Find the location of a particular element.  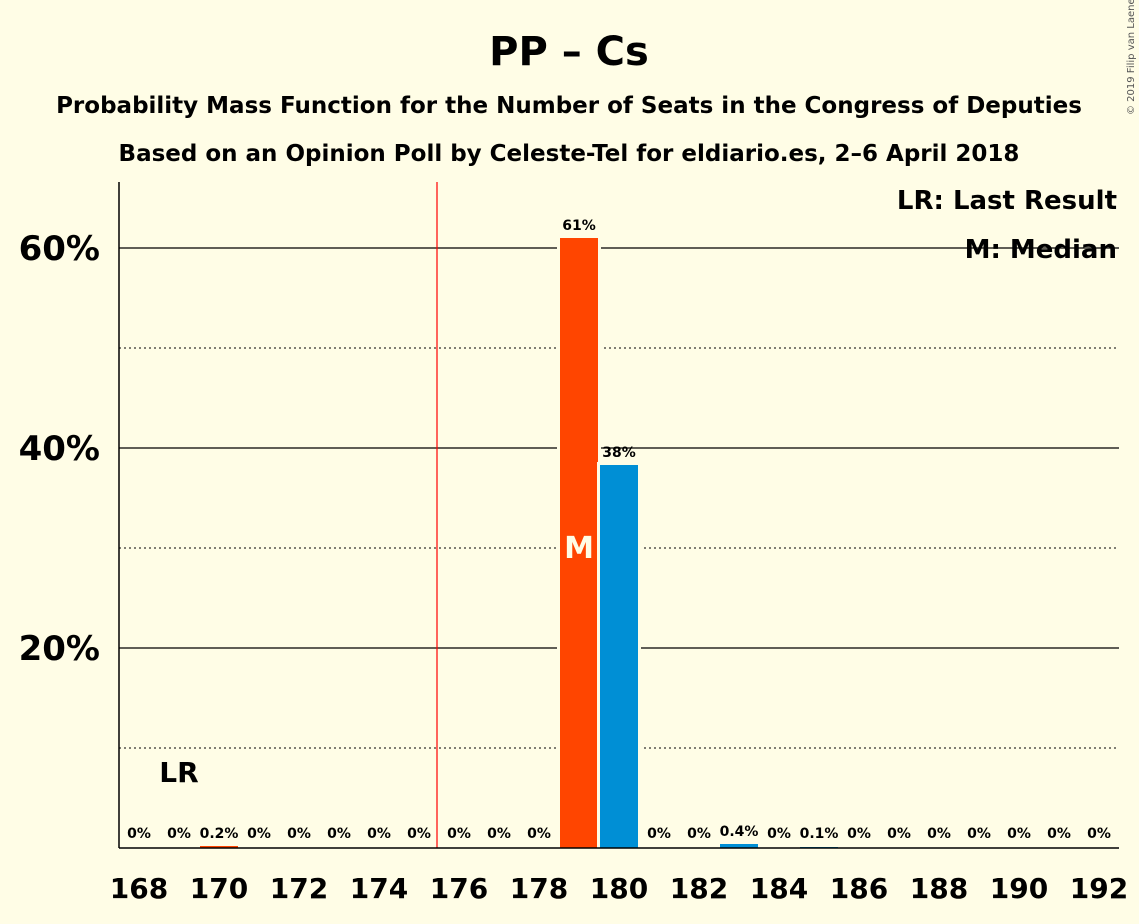

x-axis-ticks: 168 170 172 174 176 178 180 182 184 186 188 190 192 is located at coordinates (619, 888).